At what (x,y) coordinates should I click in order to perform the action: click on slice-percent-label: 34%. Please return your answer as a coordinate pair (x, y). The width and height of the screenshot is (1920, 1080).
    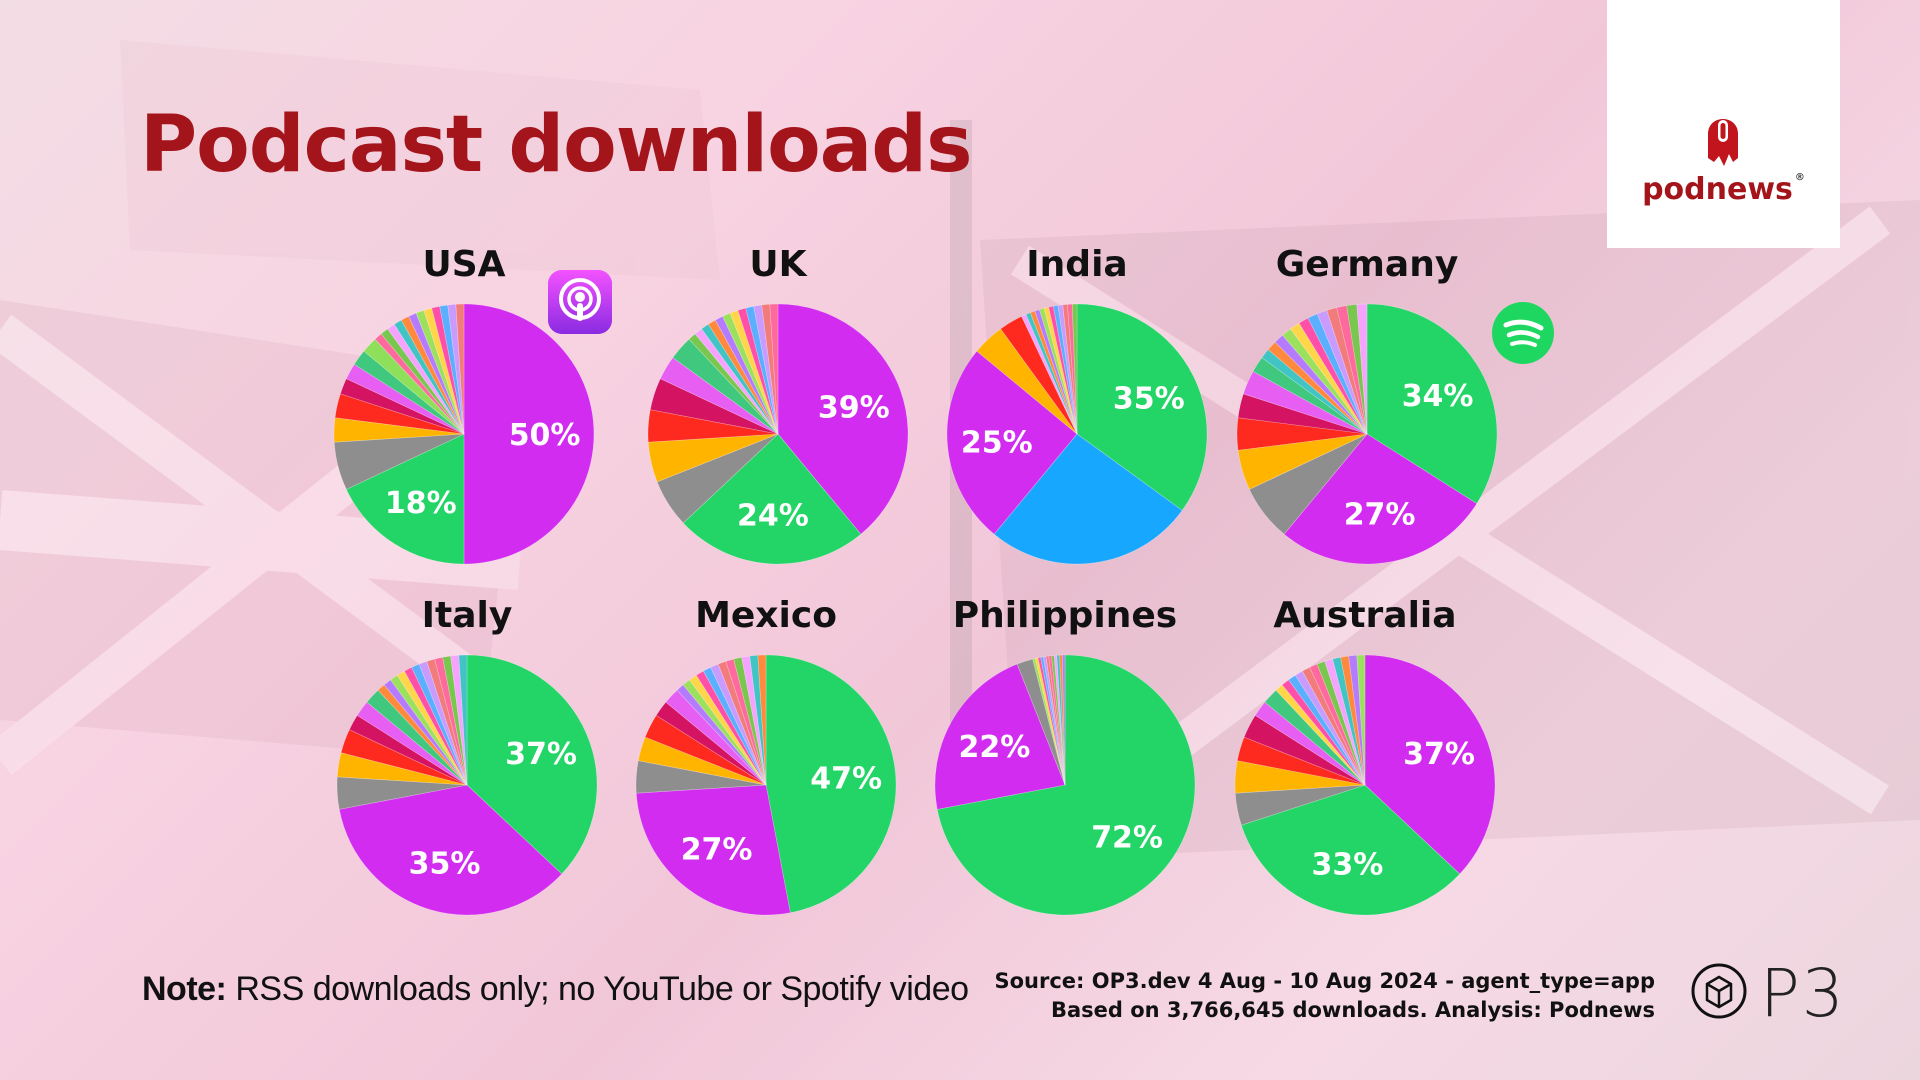
    Looking at the image, I should click on (1438, 396).